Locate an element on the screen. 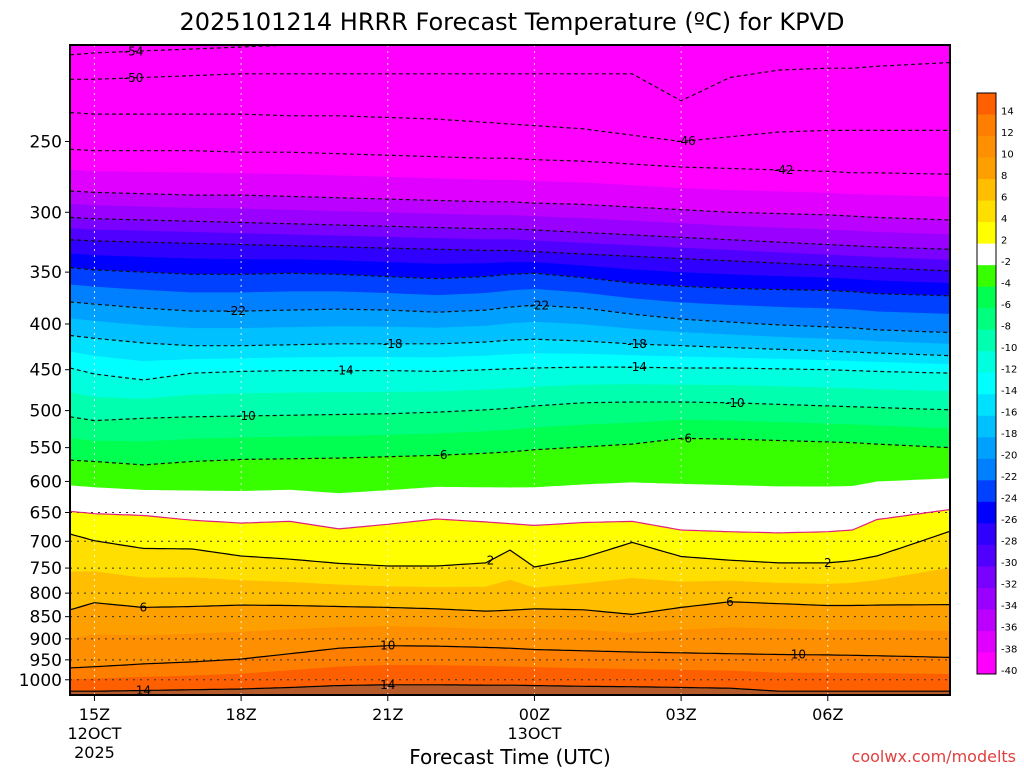 The image size is (1024, 768). colorbar-label: -22 is located at coordinates (1009, 477).